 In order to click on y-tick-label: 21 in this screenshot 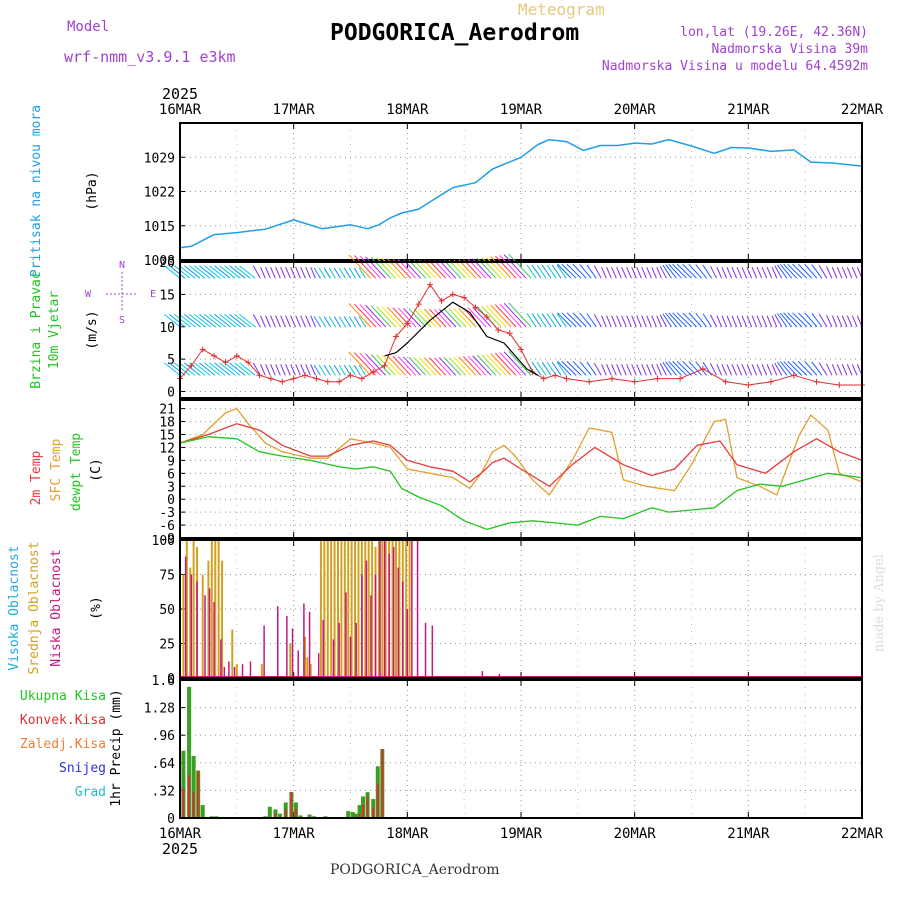, I will do `click(167, 410)`.